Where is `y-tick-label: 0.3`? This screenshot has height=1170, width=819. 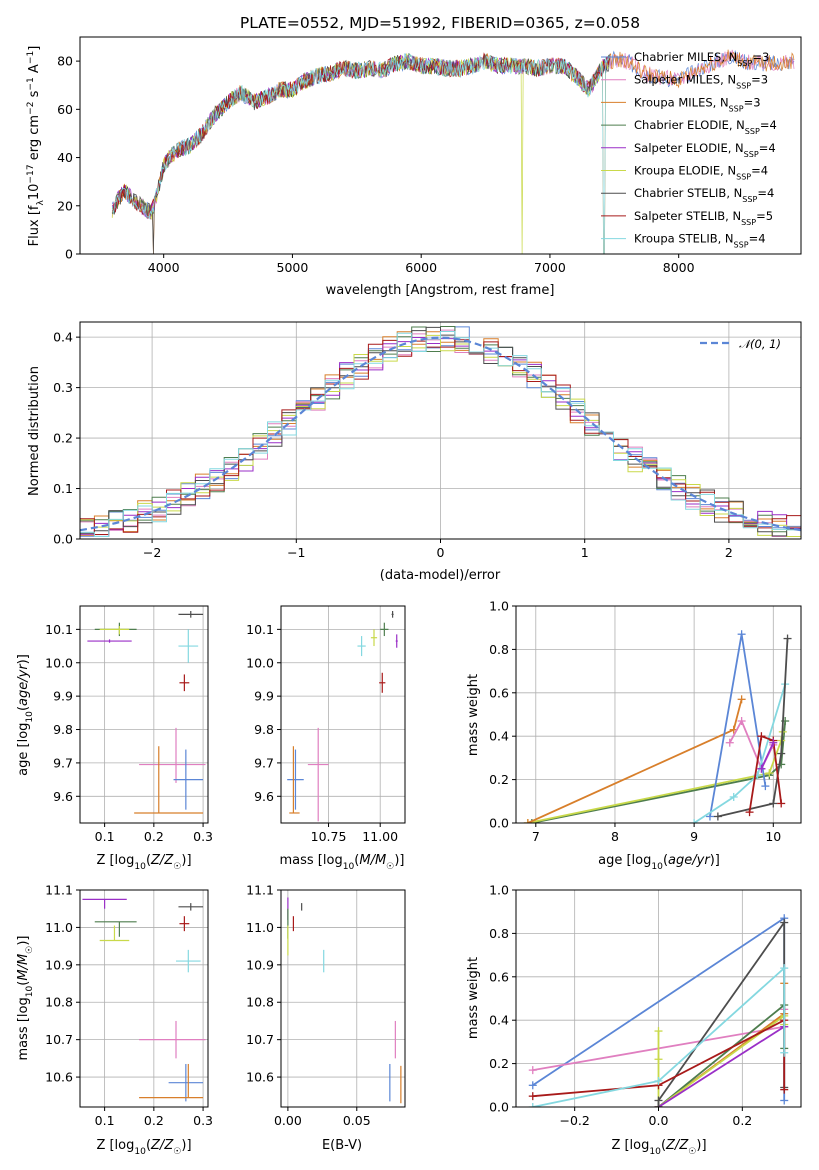 y-tick-label: 0.3 is located at coordinates (63, 387).